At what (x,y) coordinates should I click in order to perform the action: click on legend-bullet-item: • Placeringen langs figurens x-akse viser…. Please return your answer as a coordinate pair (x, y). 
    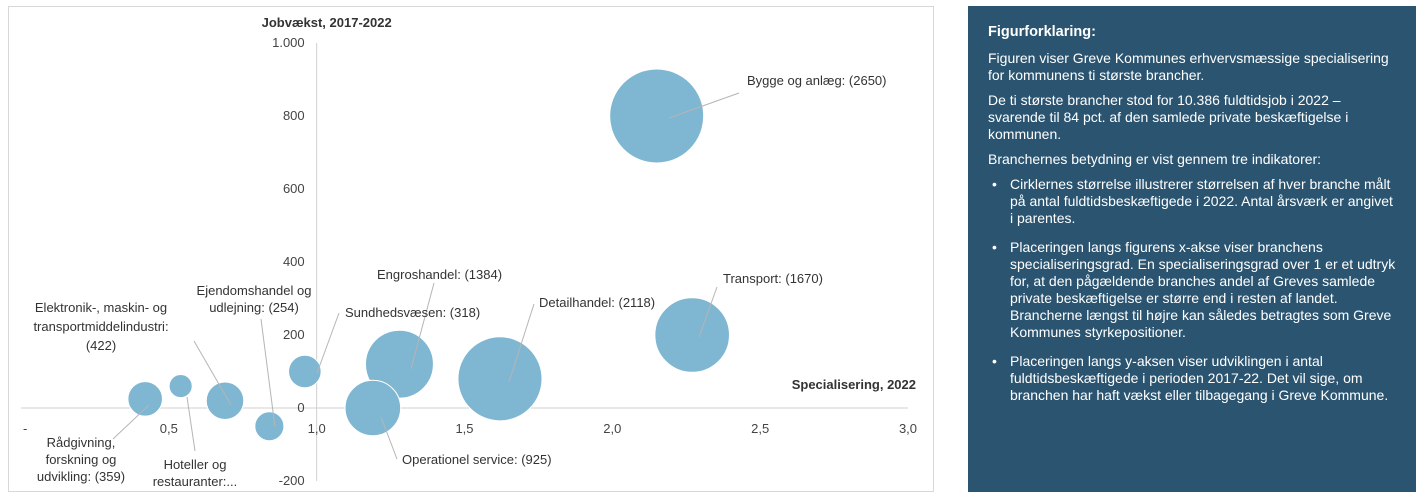
    Looking at the image, I should click on (1192, 290).